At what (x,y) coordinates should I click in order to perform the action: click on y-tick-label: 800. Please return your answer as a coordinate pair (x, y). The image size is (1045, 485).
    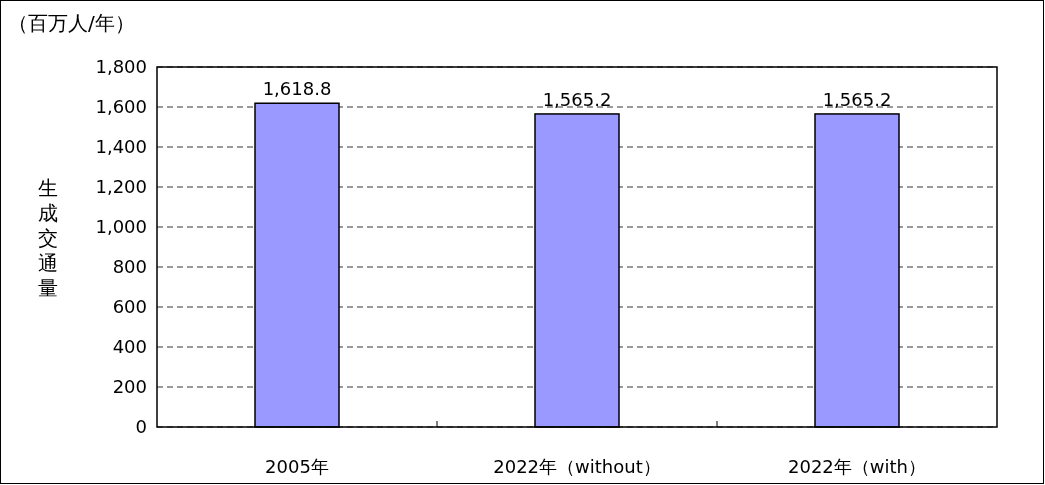
    Looking at the image, I should click on (129, 267).